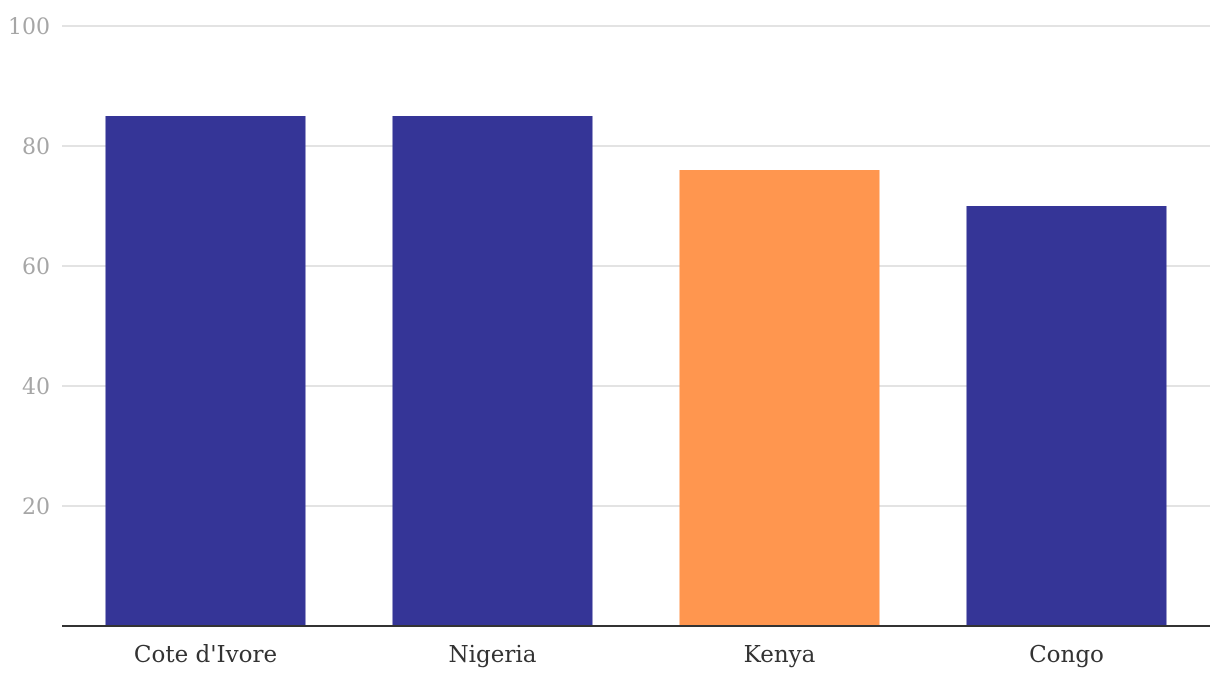 The image size is (1220, 684). What do you see at coordinates (36, 267) in the screenshot?
I see `y-tick-label-60: 60` at bounding box center [36, 267].